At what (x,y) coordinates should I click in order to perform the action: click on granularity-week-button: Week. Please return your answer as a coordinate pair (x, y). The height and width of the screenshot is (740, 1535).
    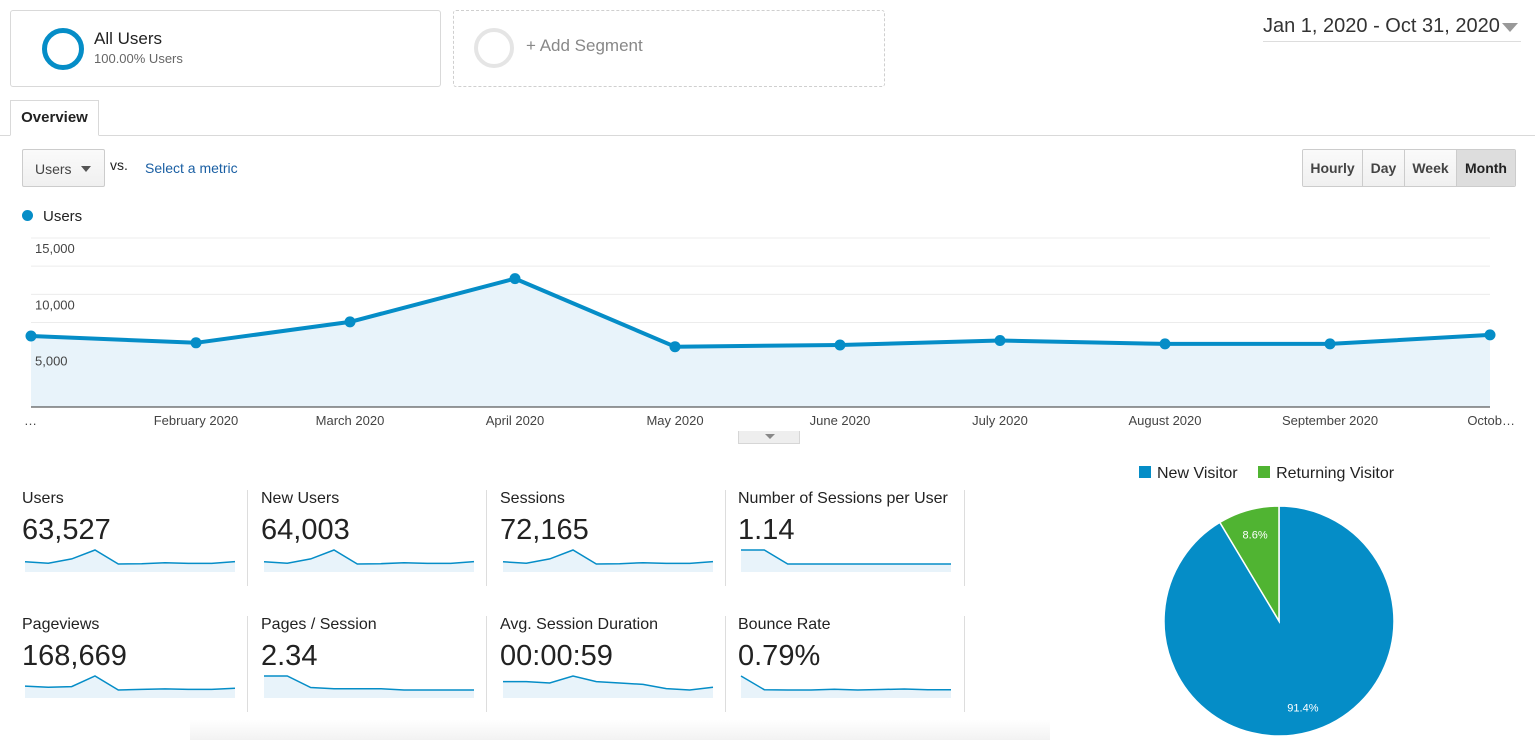
    Looking at the image, I should click on (1431, 168).